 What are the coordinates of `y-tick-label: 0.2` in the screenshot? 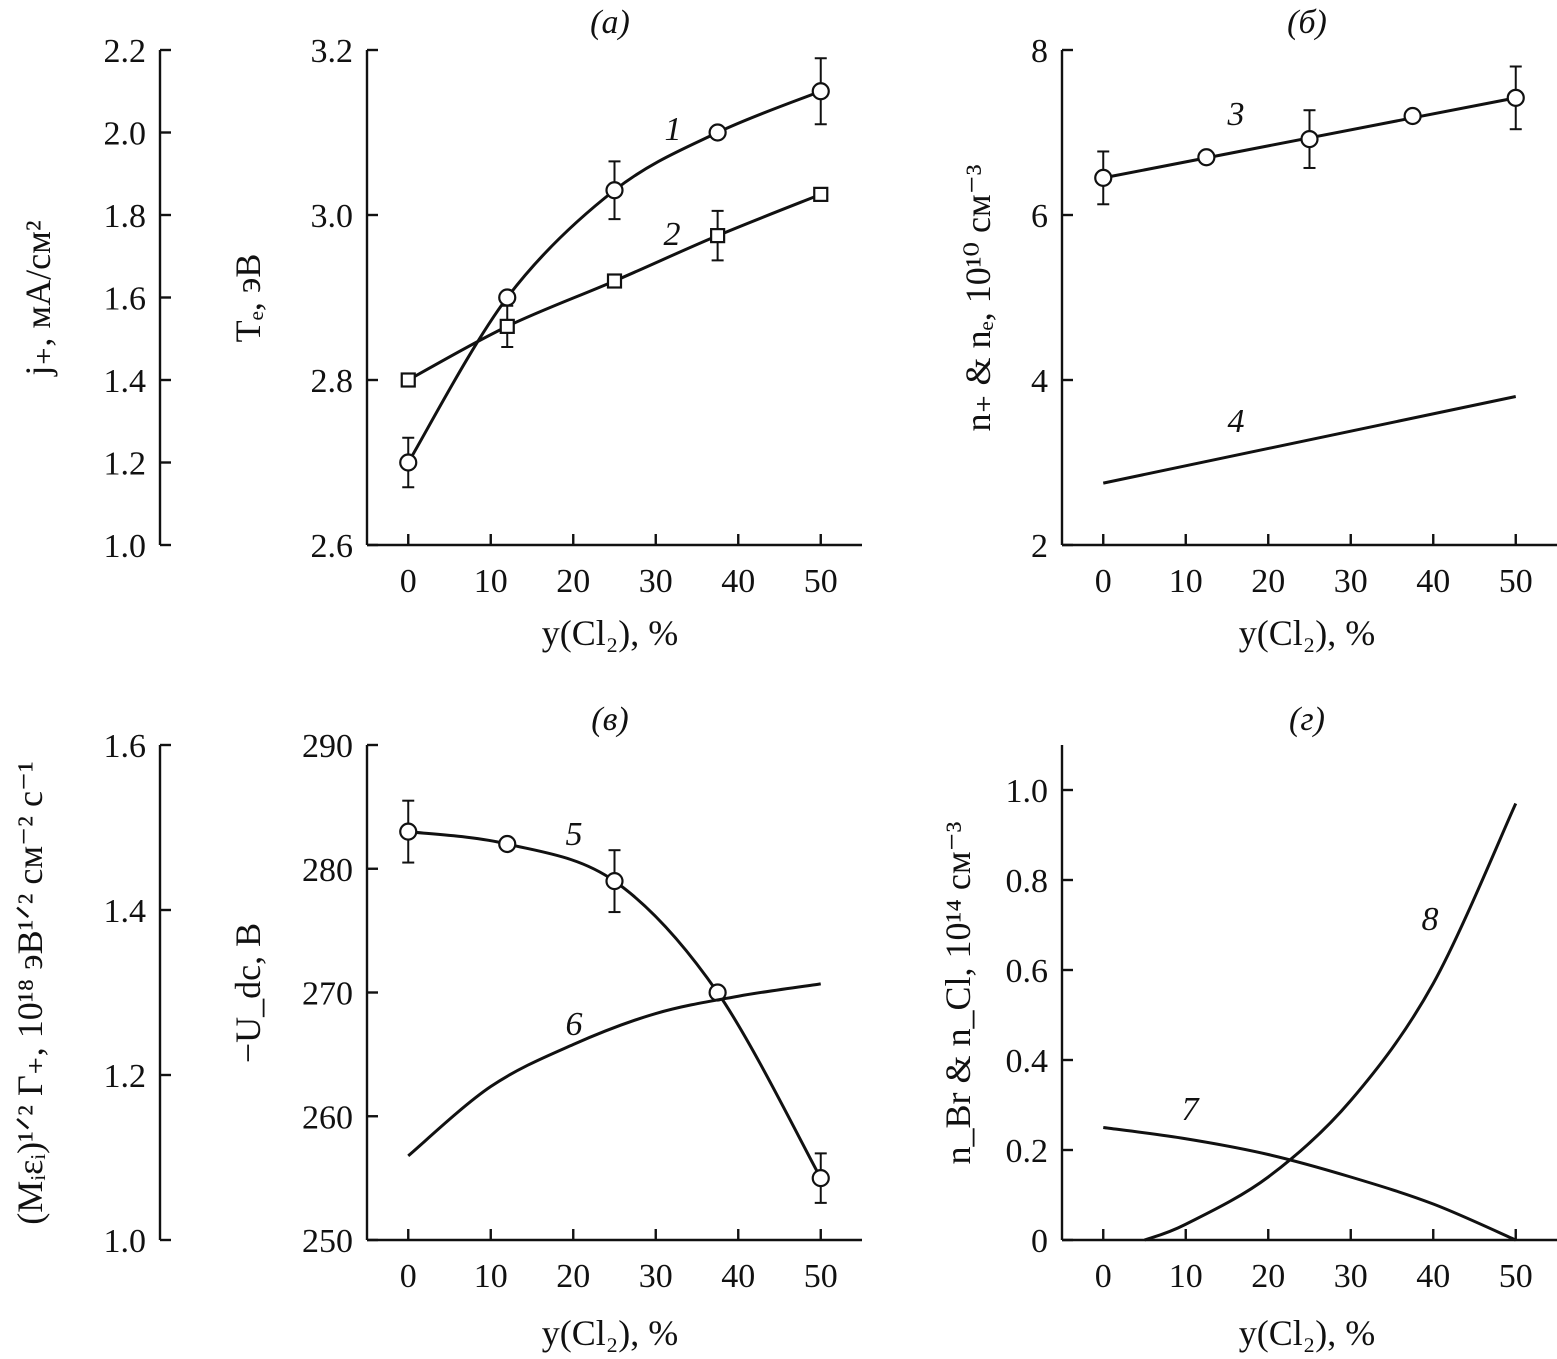 It's located at (1027, 1151).